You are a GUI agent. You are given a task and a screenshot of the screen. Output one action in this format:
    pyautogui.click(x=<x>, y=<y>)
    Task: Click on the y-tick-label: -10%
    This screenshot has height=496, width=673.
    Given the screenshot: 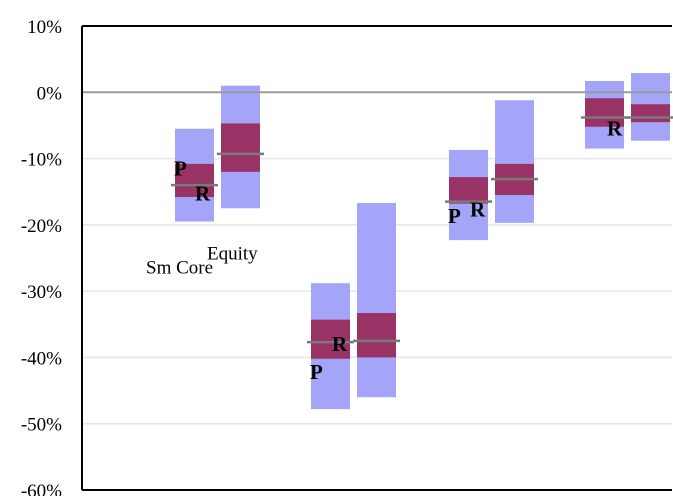 What is the action you would take?
    pyautogui.click(x=41, y=160)
    